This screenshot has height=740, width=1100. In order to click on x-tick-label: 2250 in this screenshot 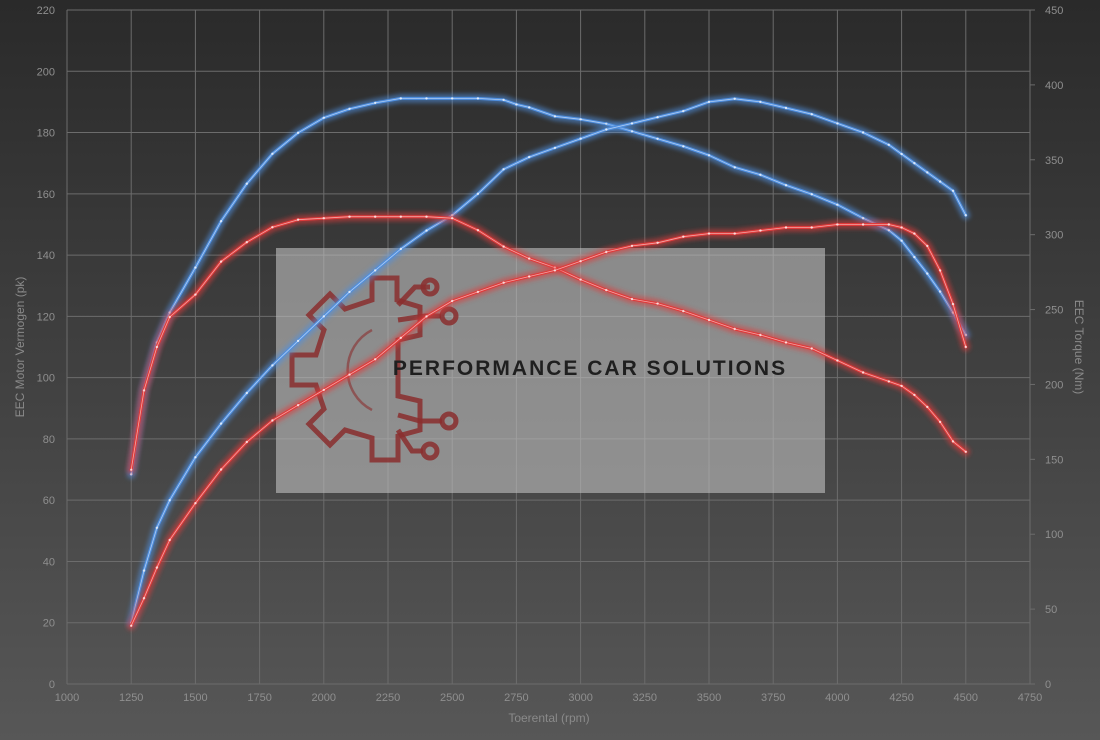, I will do `click(388, 698)`.